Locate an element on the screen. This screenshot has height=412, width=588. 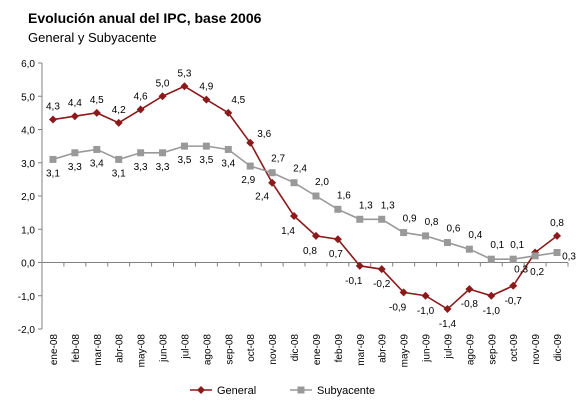
x-tick-label: mar-09 is located at coordinates (361, 350).